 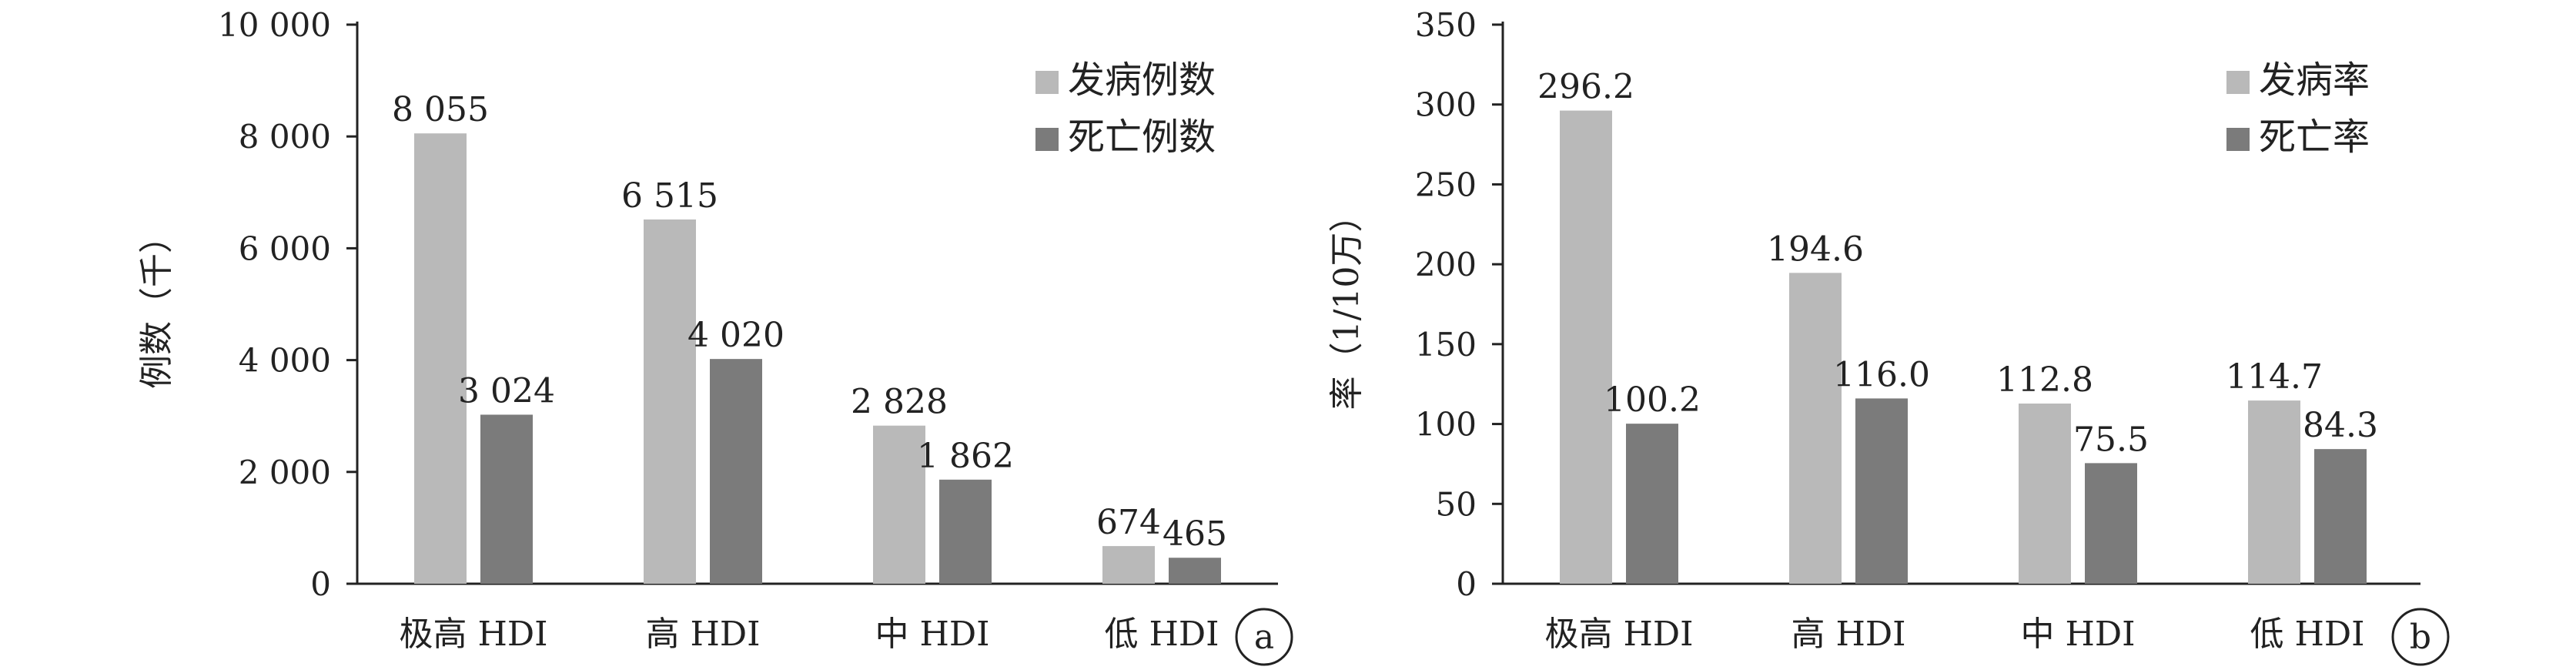 I want to click on legend-label: 死亡例数, so click(x=1142, y=137).